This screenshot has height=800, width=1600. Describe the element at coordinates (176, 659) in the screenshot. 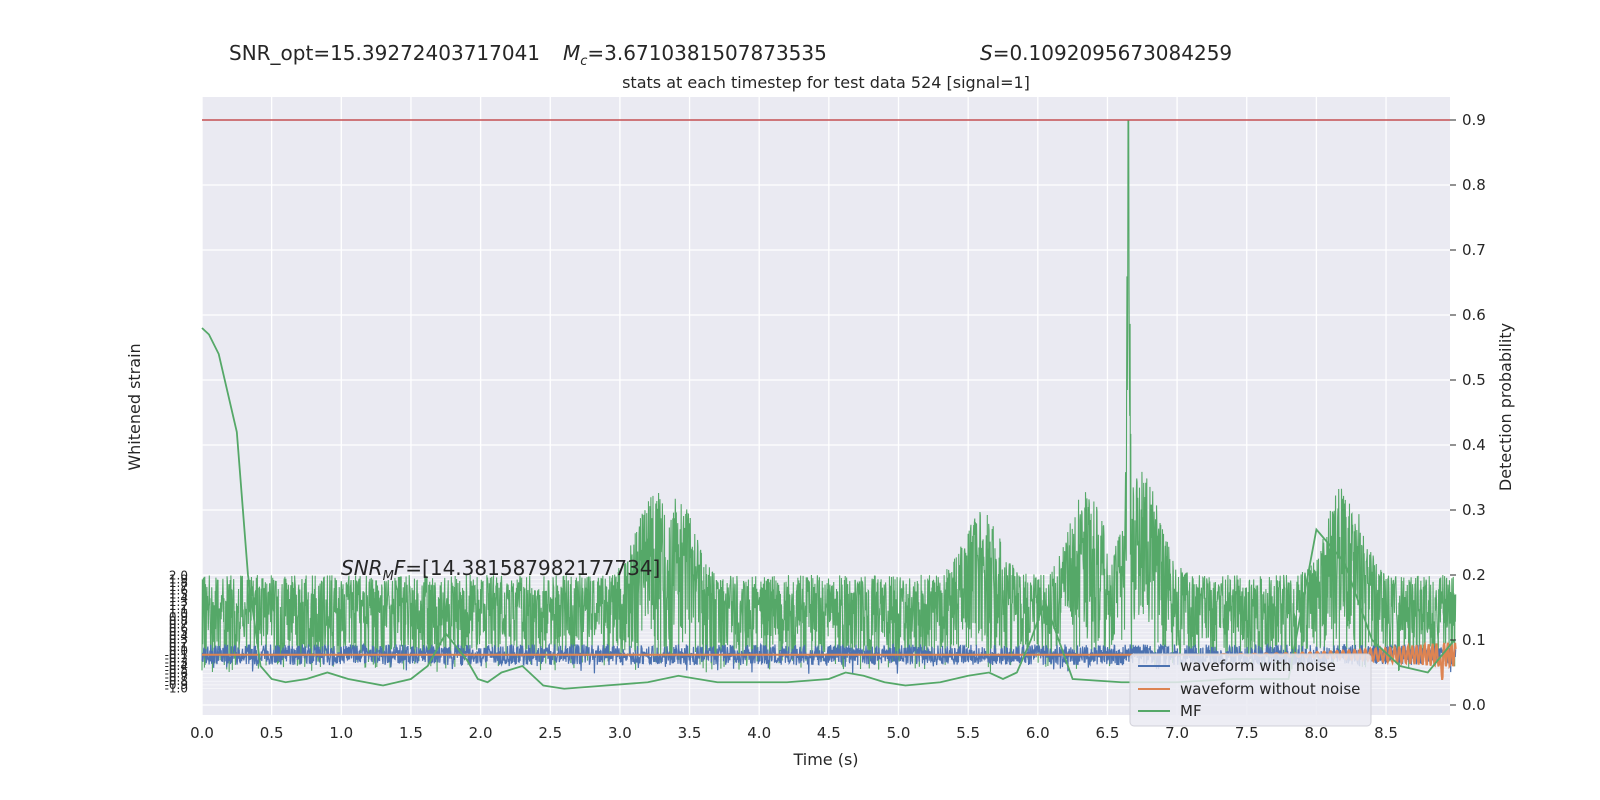

I see `left-tick-label: -0.2` at that location.